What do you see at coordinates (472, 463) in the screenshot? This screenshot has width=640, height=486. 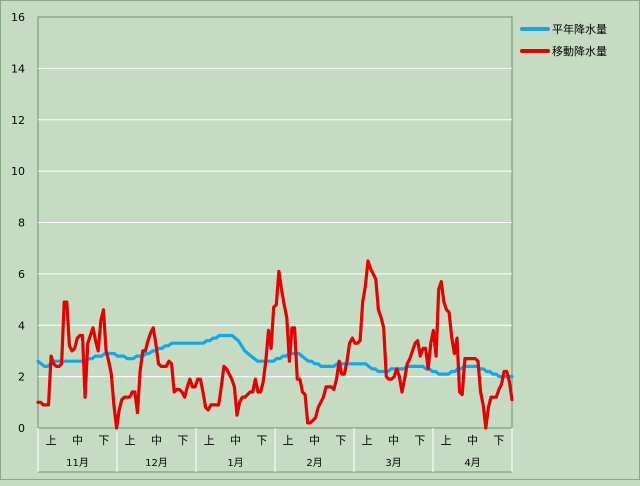 I see `x-month-label: 4月` at bounding box center [472, 463].